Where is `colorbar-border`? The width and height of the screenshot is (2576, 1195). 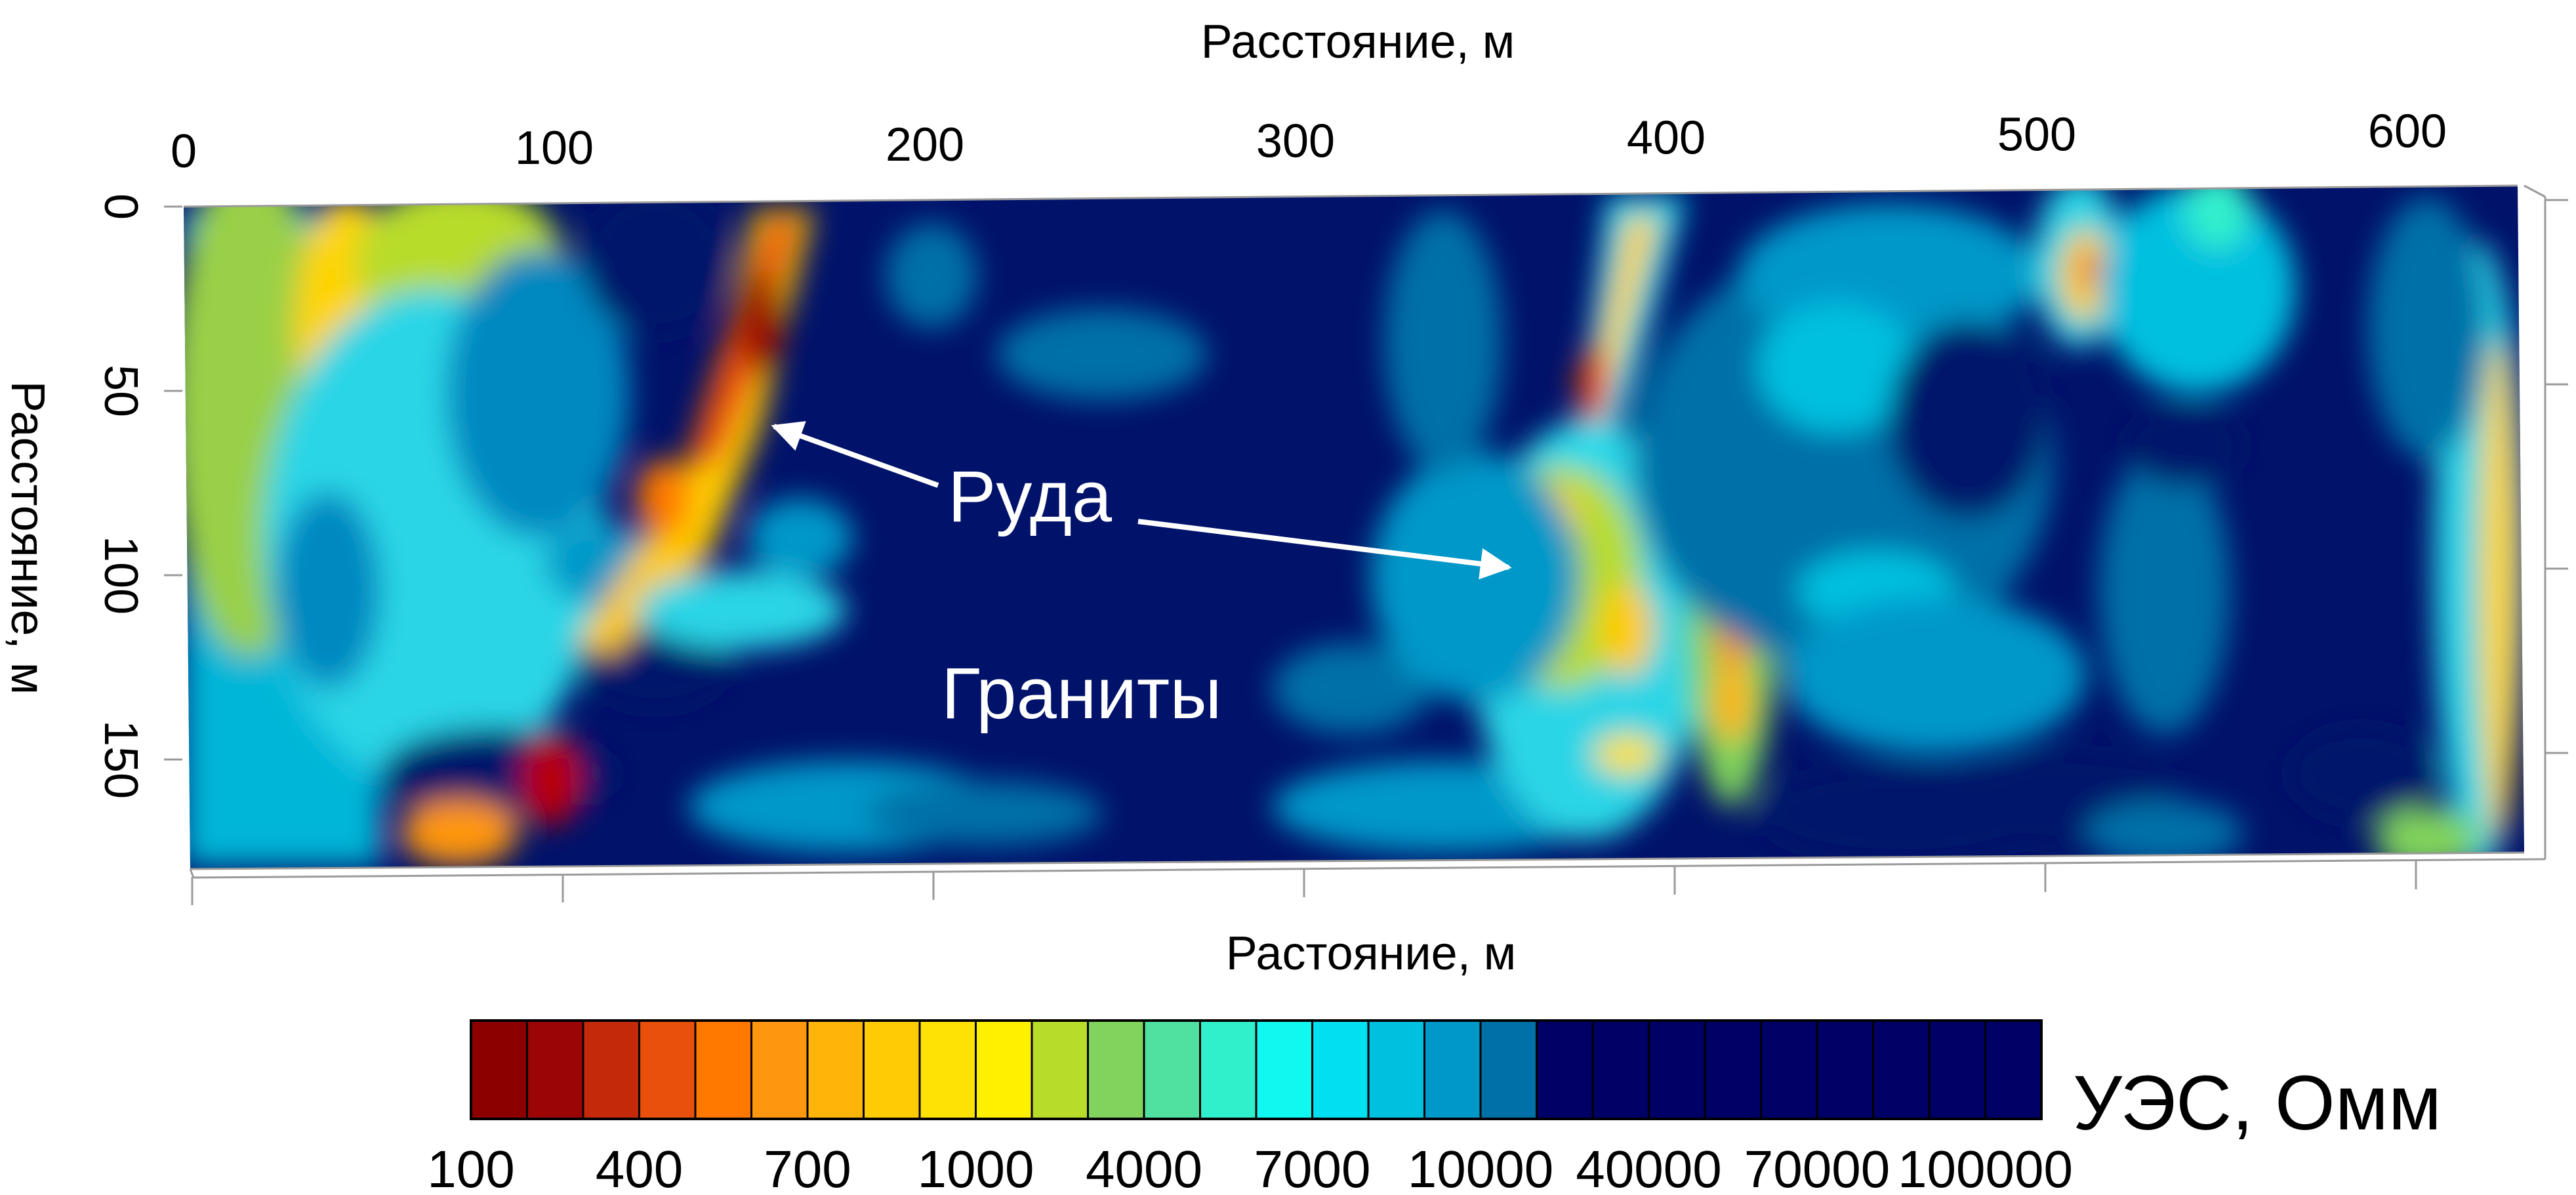
colorbar-border is located at coordinates (1256, 1069).